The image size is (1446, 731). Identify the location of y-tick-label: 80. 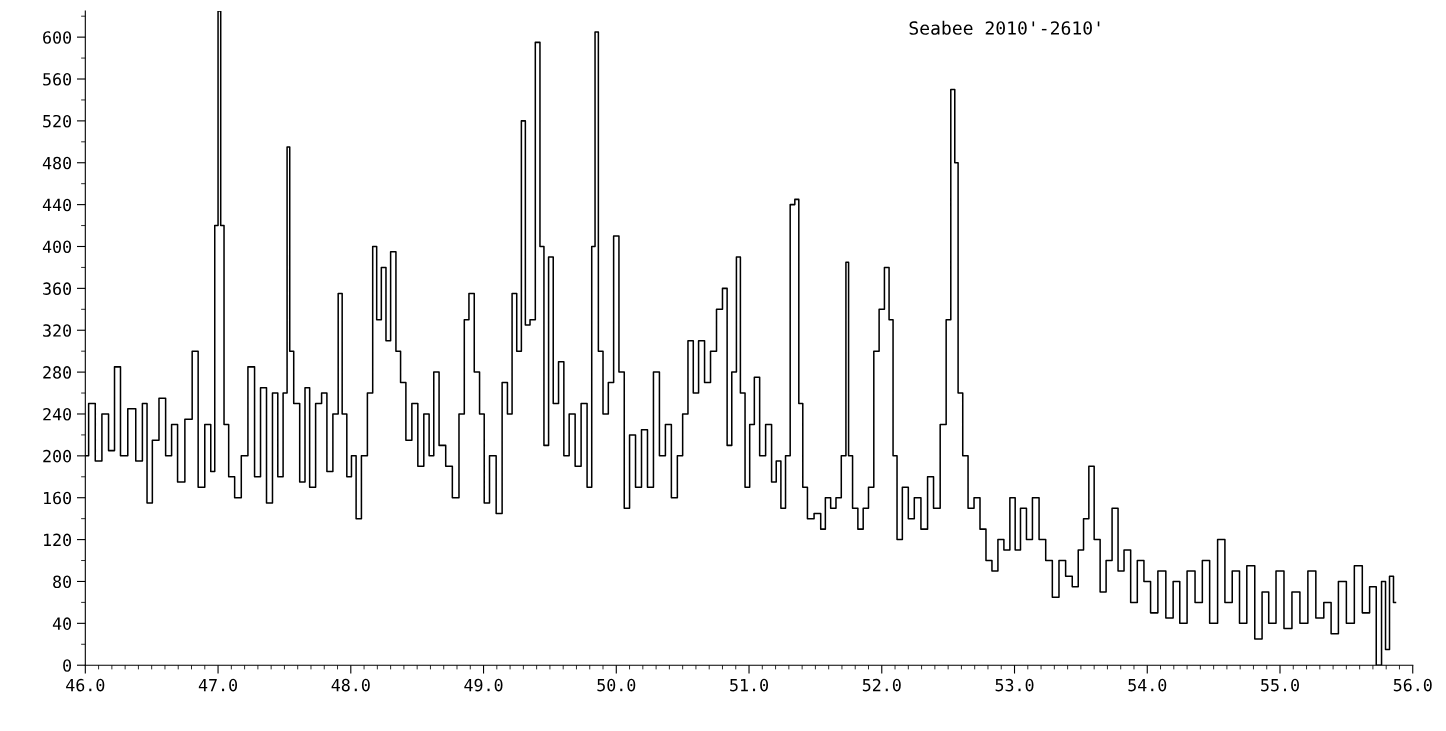
(62, 582).